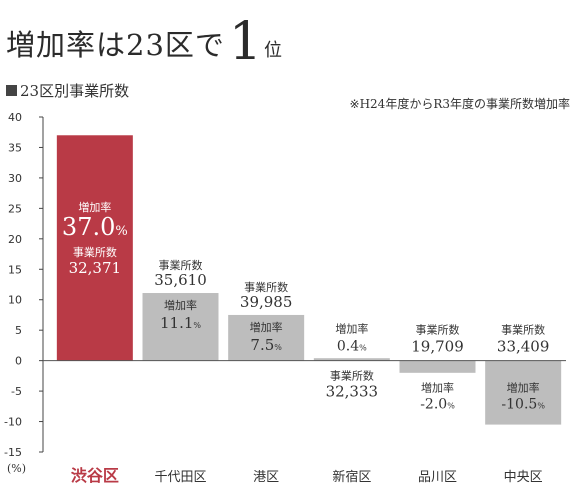 The width and height of the screenshot is (576, 503). What do you see at coordinates (523, 405) in the screenshot?
I see `rate-data-label: -10.5%` at bounding box center [523, 405].